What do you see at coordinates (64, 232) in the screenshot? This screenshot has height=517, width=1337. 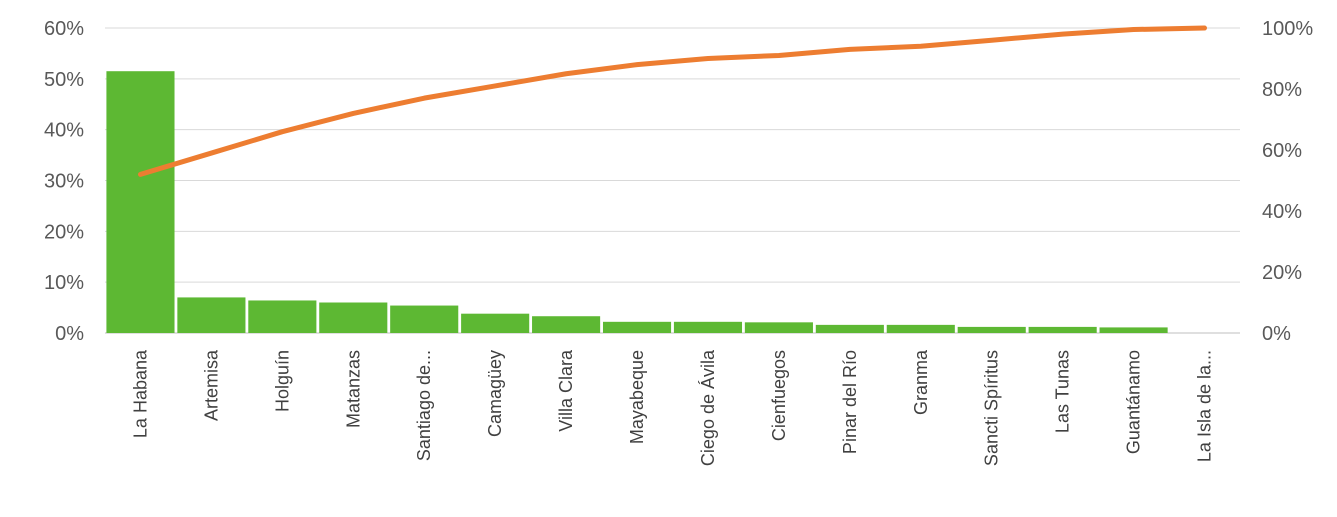 I see `left-tick-label: 20%` at bounding box center [64, 232].